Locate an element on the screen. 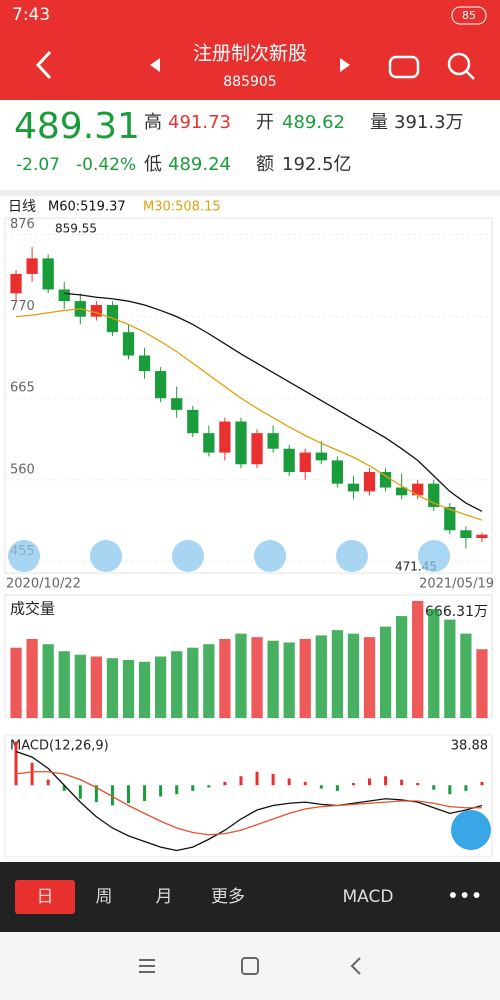 The width and height of the screenshot is (500, 1000). max-label: 859.55 is located at coordinates (76, 229).